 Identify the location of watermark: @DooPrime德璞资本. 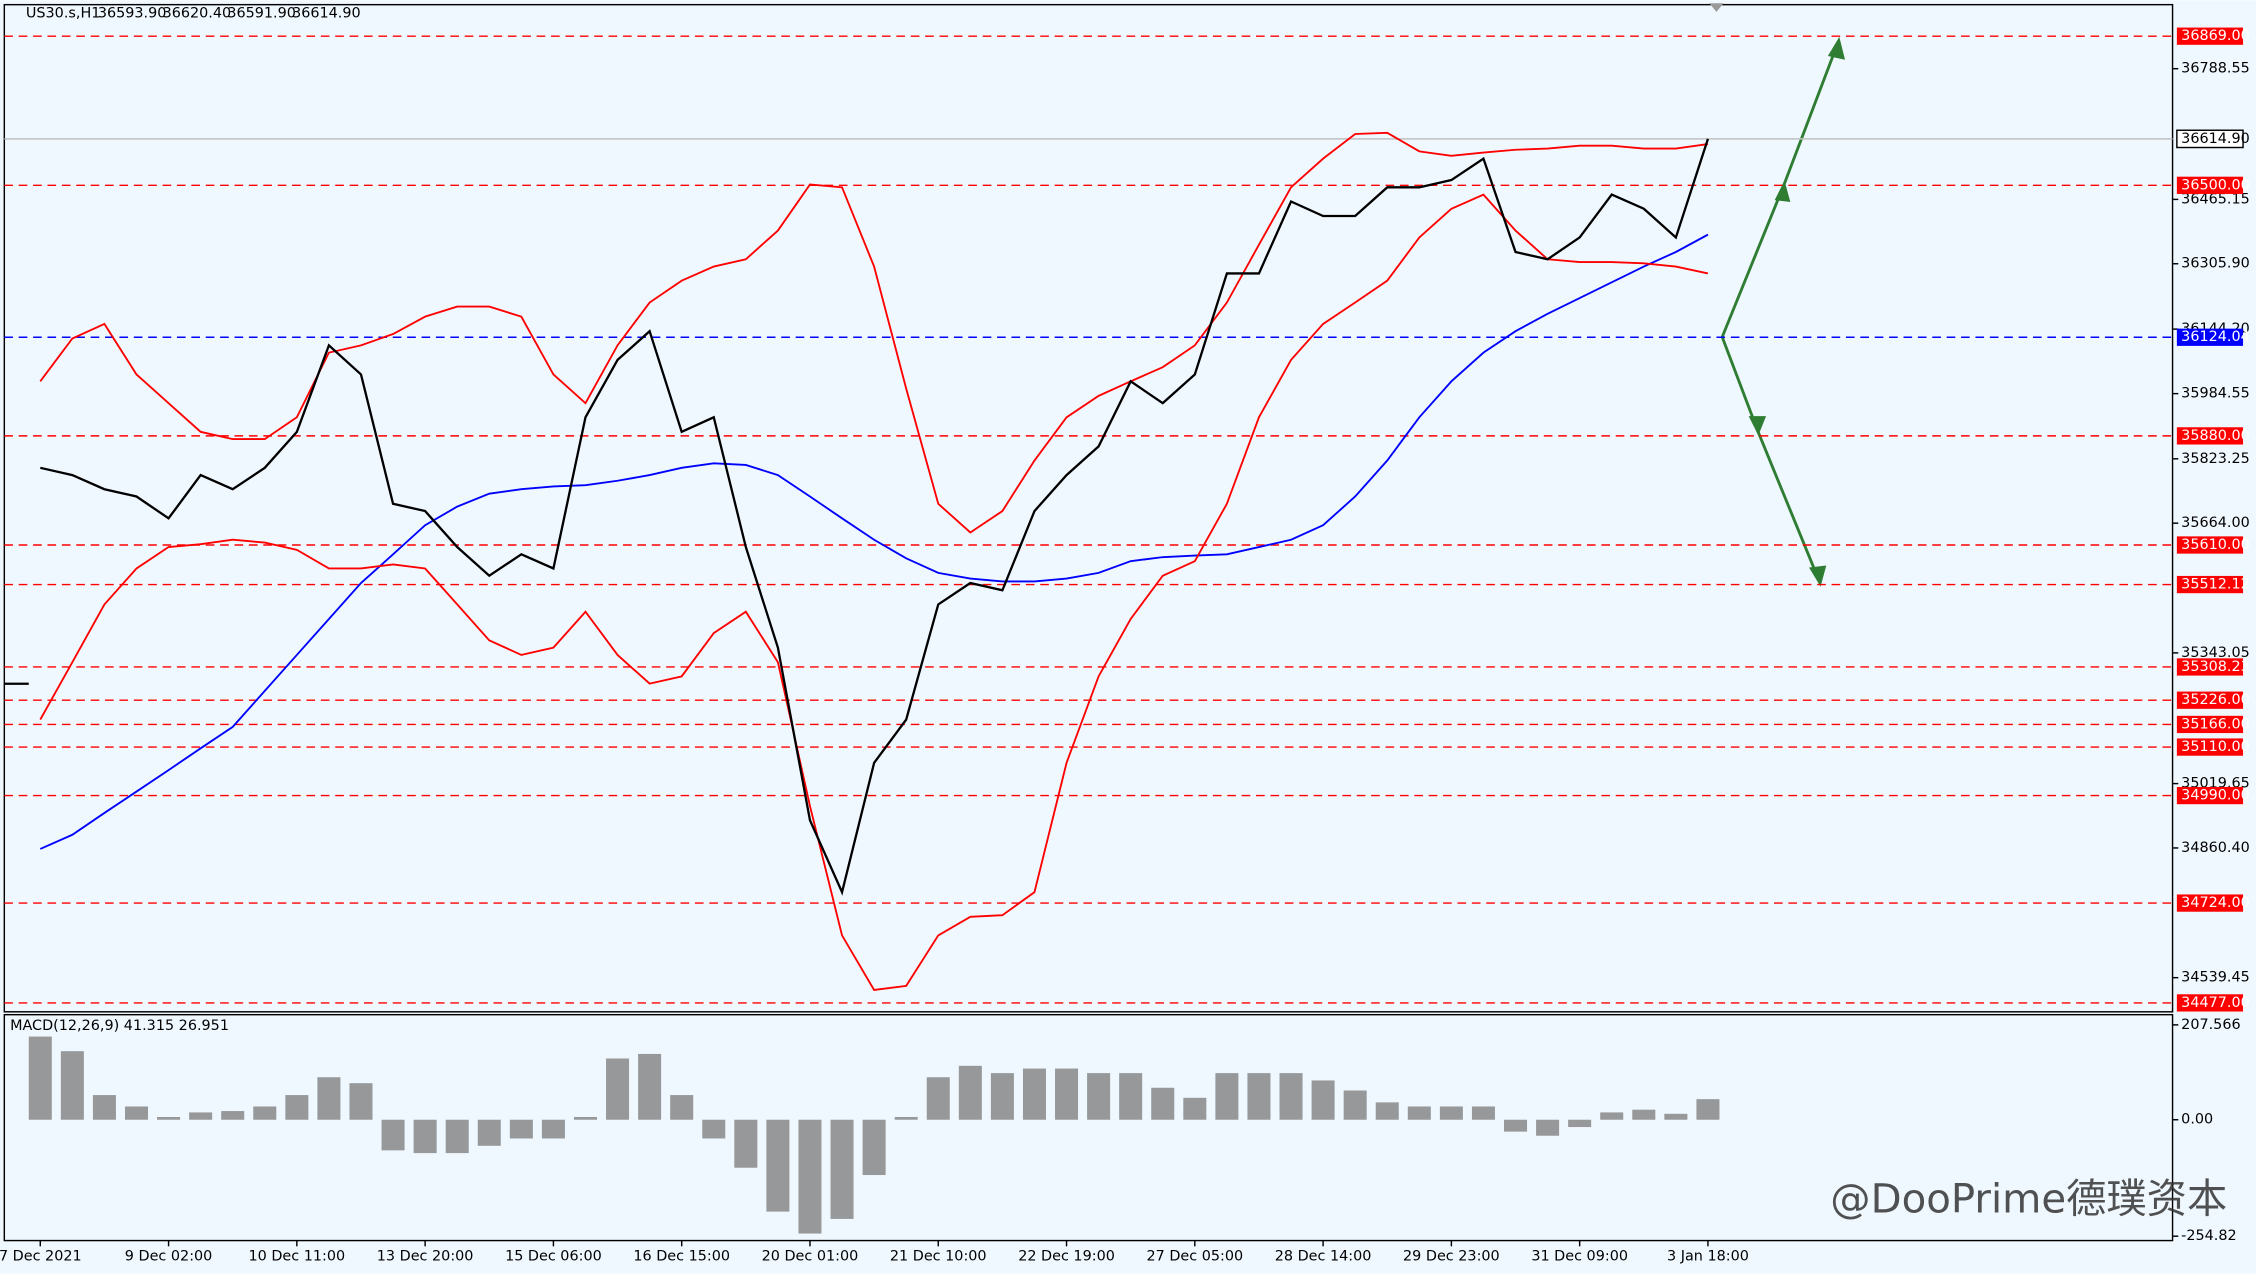
(2028, 1200).